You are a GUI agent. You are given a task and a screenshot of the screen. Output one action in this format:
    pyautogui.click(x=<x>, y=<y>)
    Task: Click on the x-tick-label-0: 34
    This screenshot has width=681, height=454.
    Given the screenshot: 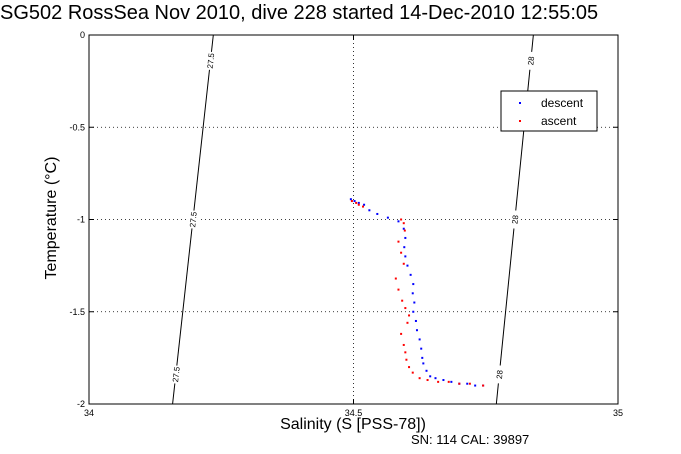 What is the action you would take?
    pyautogui.click(x=89, y=413)
    